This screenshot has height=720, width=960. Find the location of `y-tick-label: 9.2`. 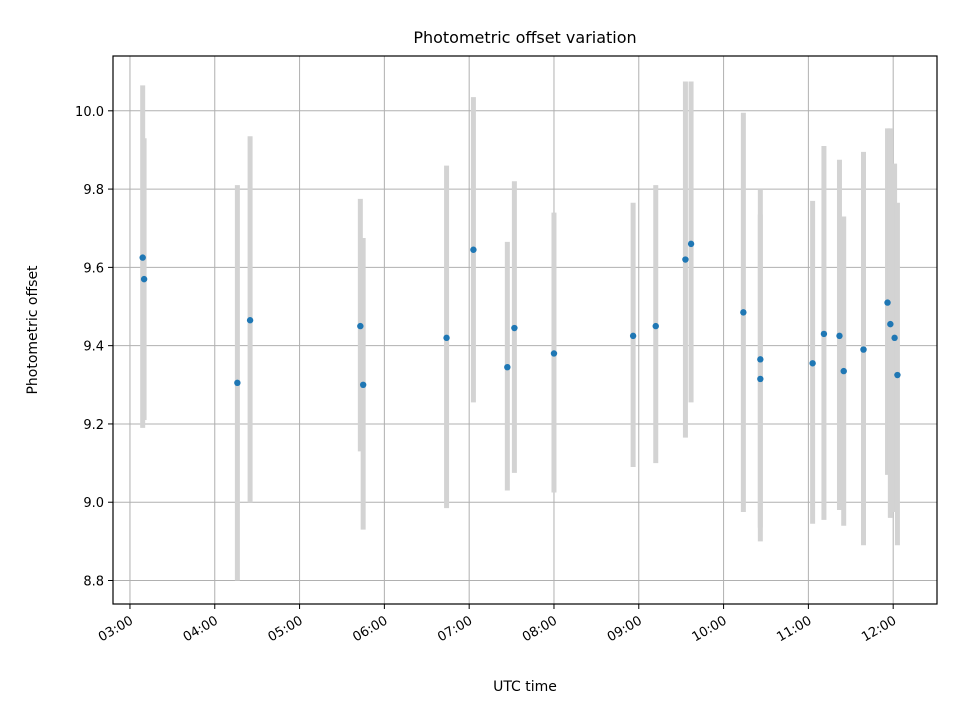

y-tick-label: 9.2 is located at coordinates (93, 425).